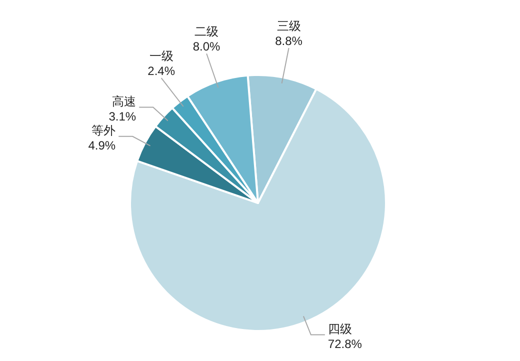  Describe the element at coordinates (289, 41) in the screenshot. I see `data-label: 8.8%` at that location.